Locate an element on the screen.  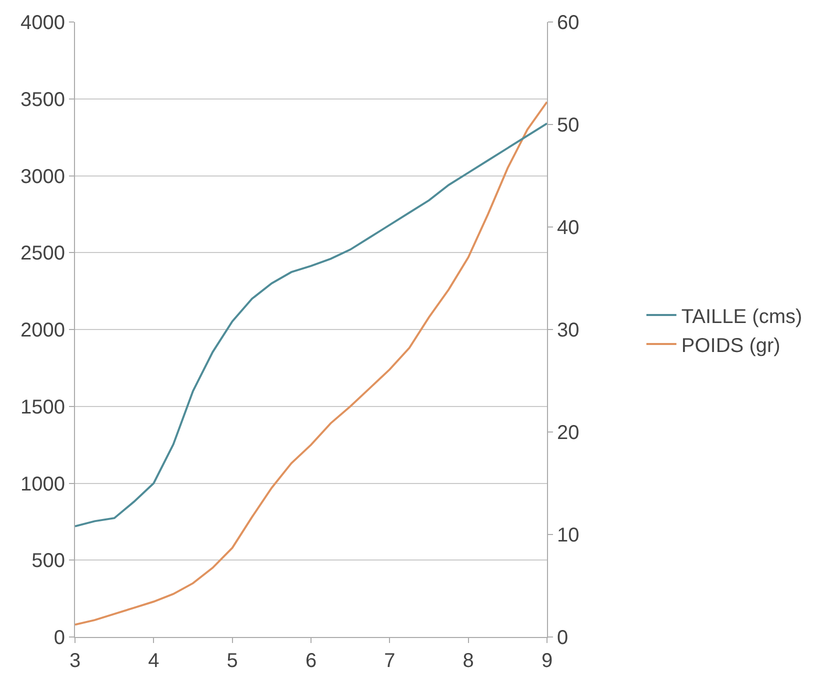
y-tick-label: 500 is located at coordinates (48, 561).